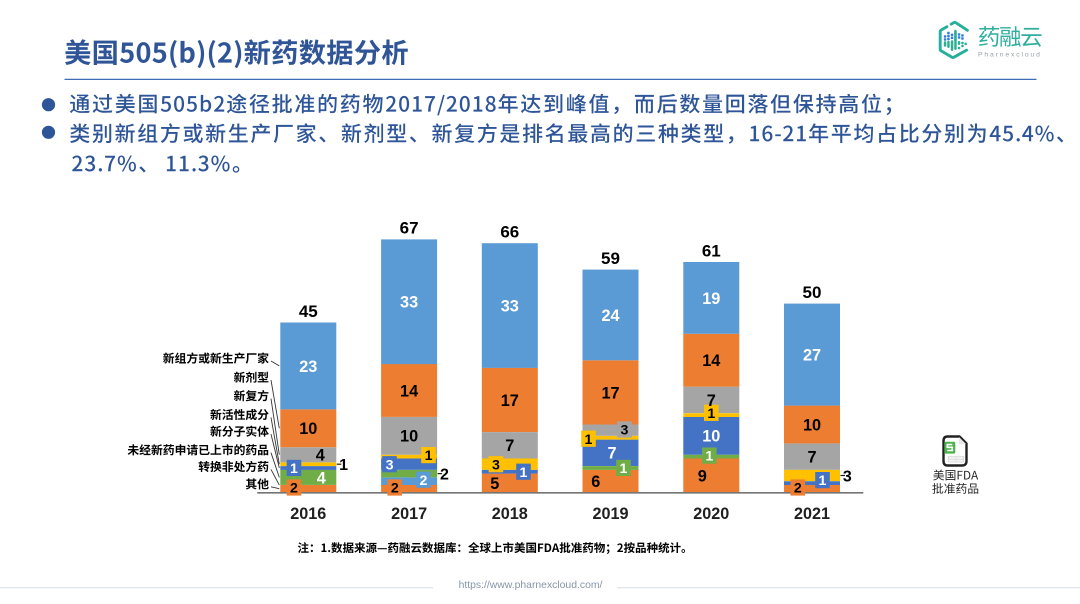  What do you see at coordinates (711, 514) in the screenshot?
I see `svg-text: 2020` at bounding box center [711, 514].